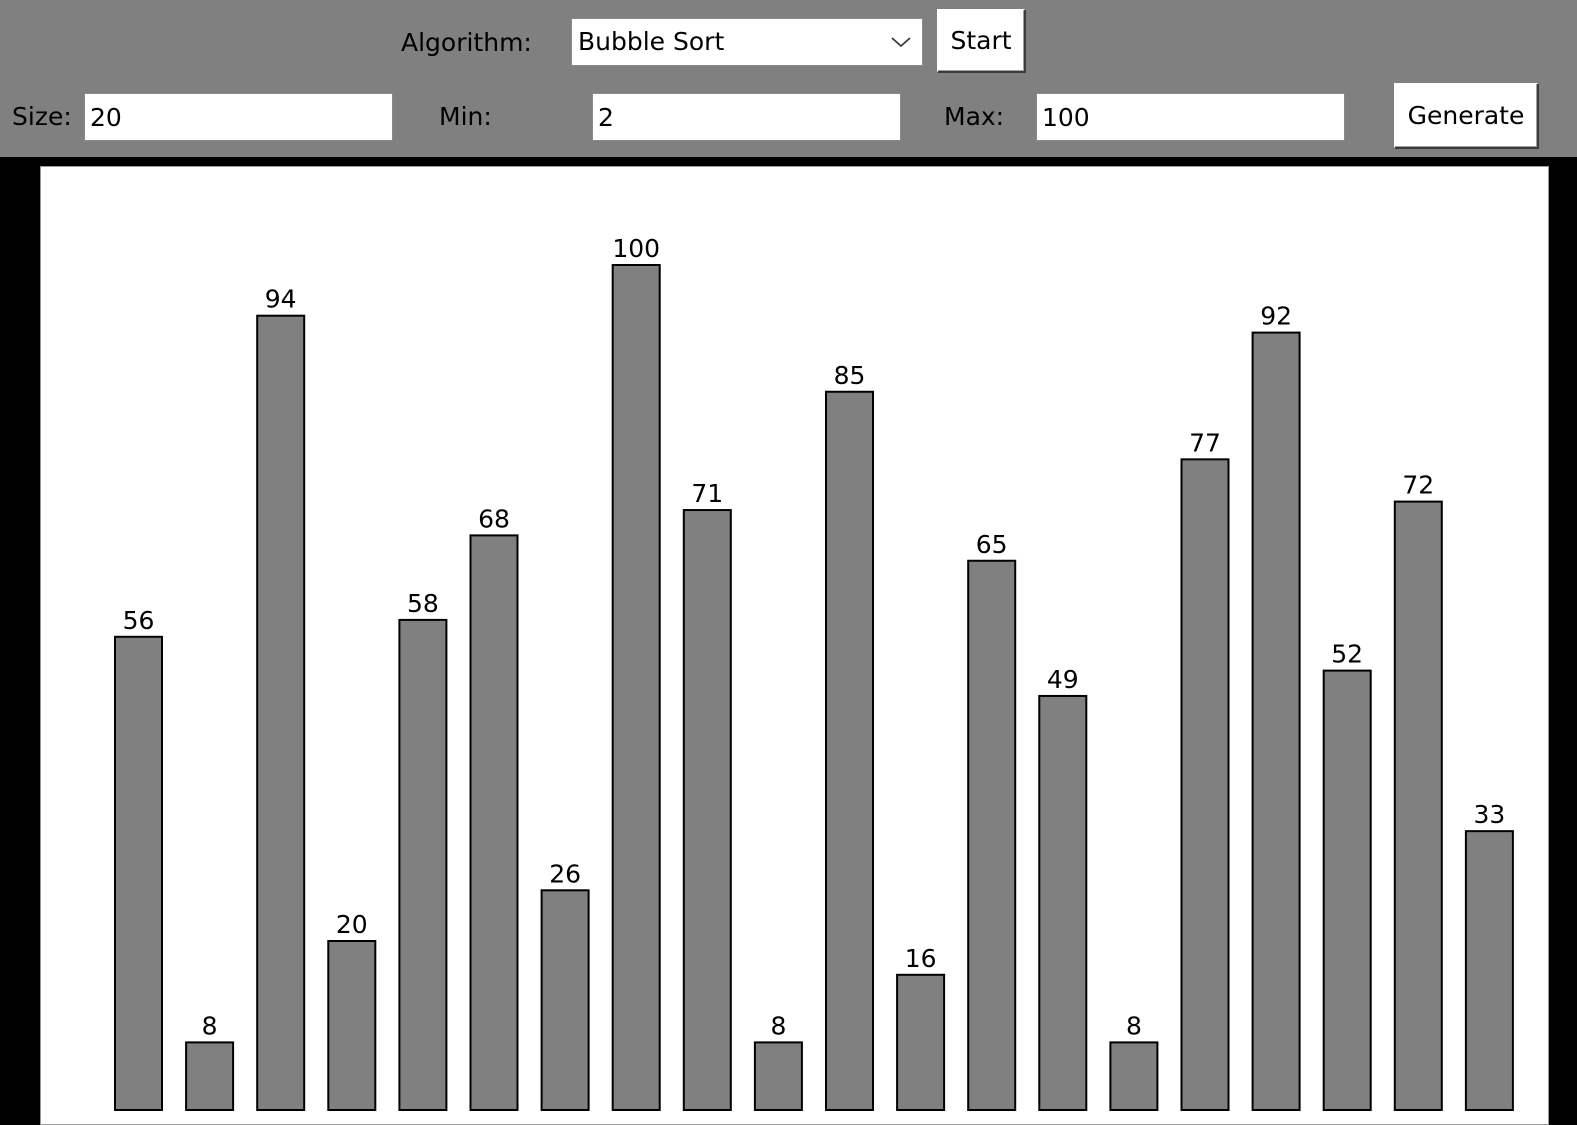  I want to click on size-label: Size:, so click(42, 116).